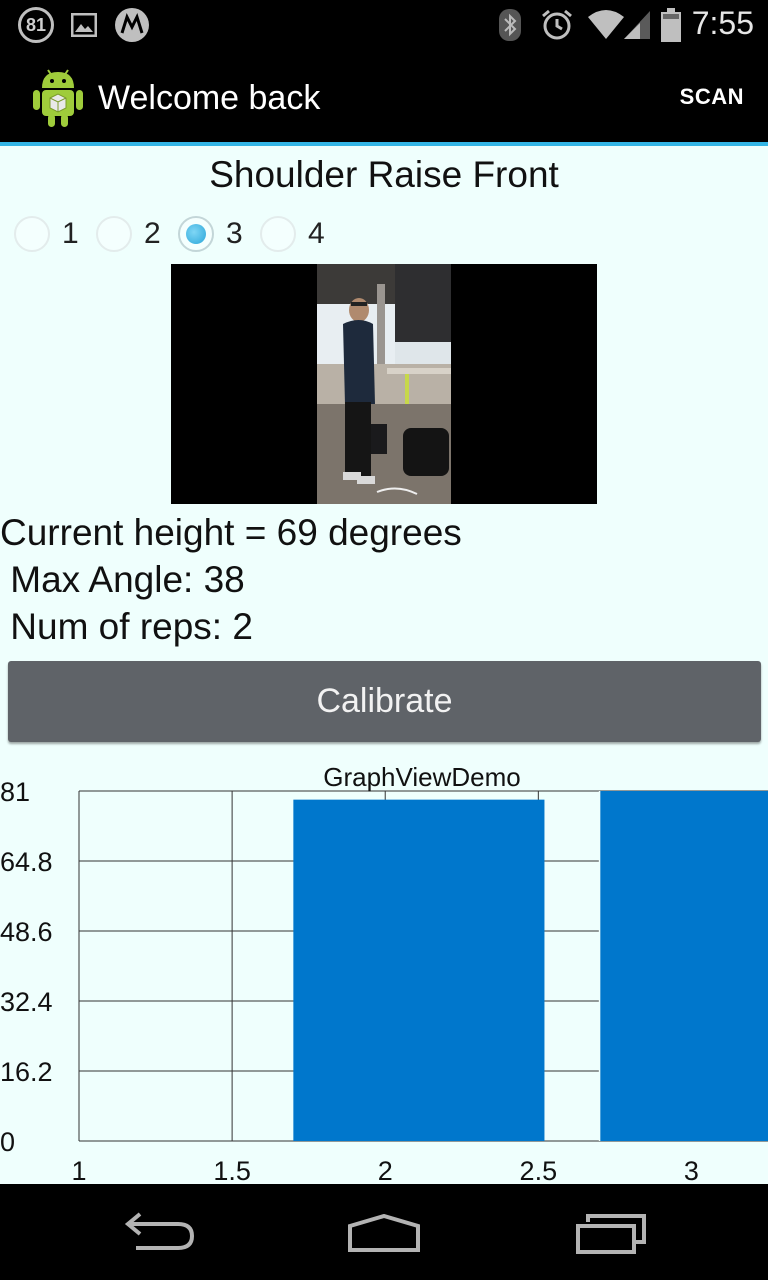  What do you see at coordinates (232, 1170) in the screenshot?
I see `x-tick-label: 1.5` at bounding box center [232, 1170].